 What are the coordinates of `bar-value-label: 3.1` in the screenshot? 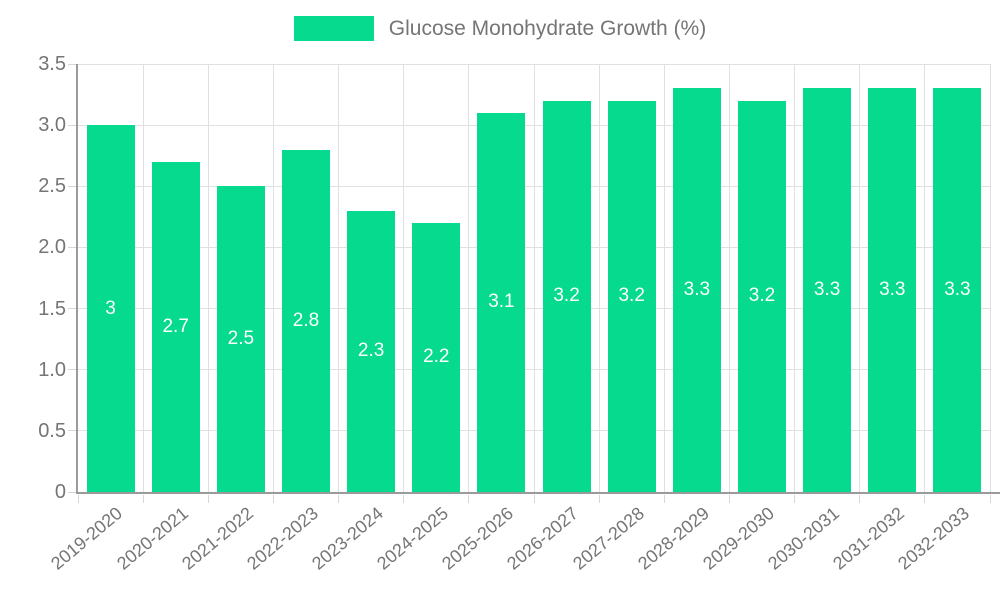 It's located at (501, 302).